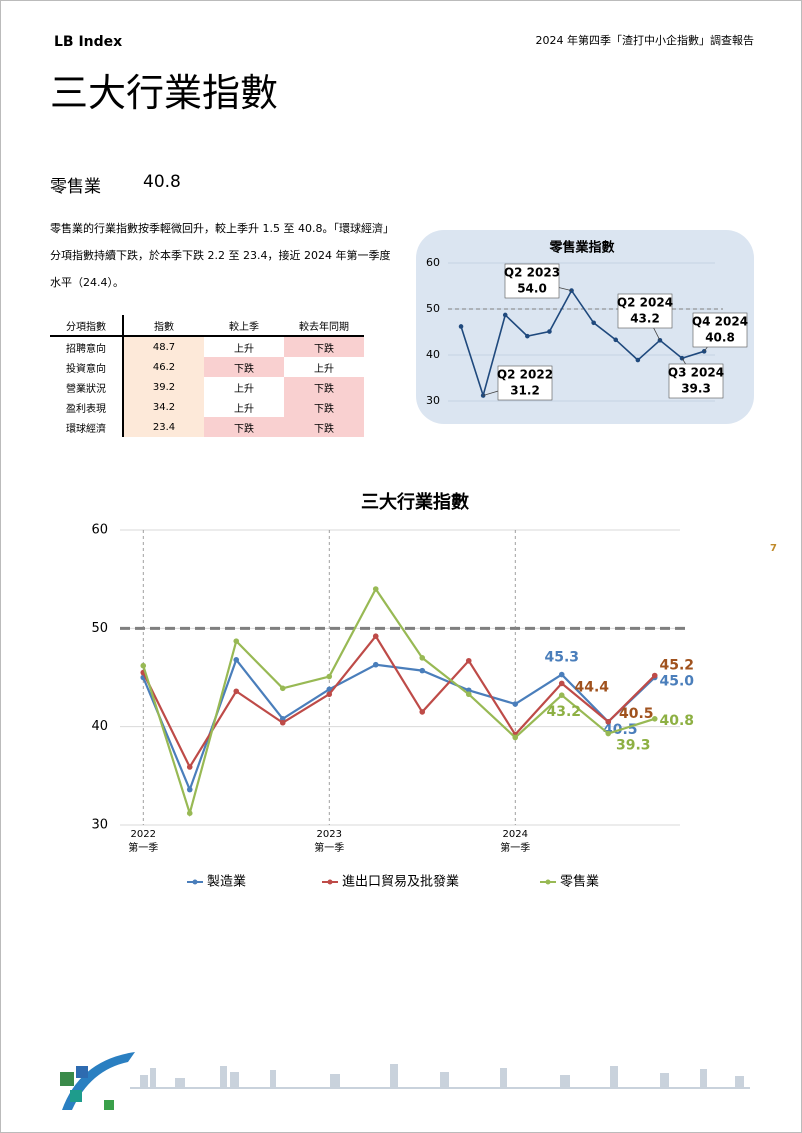 The image size is (802, 1133). I want to click on cell: 投資意向, so click(87, 367).